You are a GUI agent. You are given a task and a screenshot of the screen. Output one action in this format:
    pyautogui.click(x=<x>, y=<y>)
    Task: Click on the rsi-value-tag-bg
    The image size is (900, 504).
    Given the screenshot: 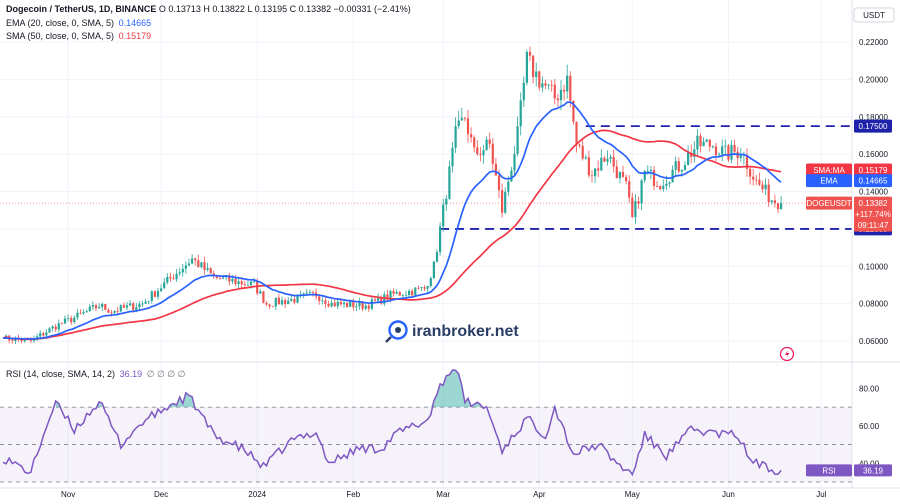 What is the action you would take?
    pyautogui.click(x=873, y=470)
    